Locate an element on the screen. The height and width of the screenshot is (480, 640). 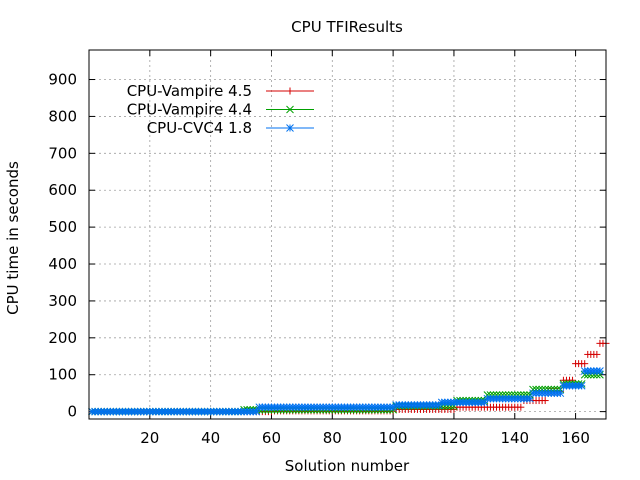
legend-label: CPU-CVC4 1.8 is located at coordinates (199, 128).